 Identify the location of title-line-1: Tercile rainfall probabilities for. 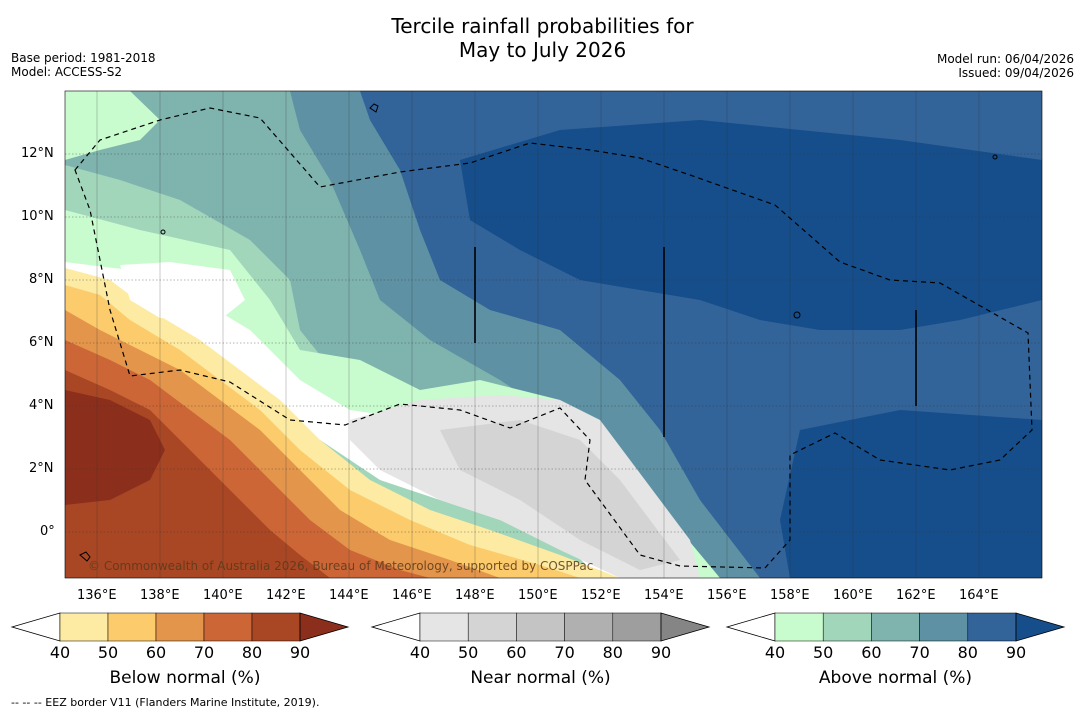
(542, 26).